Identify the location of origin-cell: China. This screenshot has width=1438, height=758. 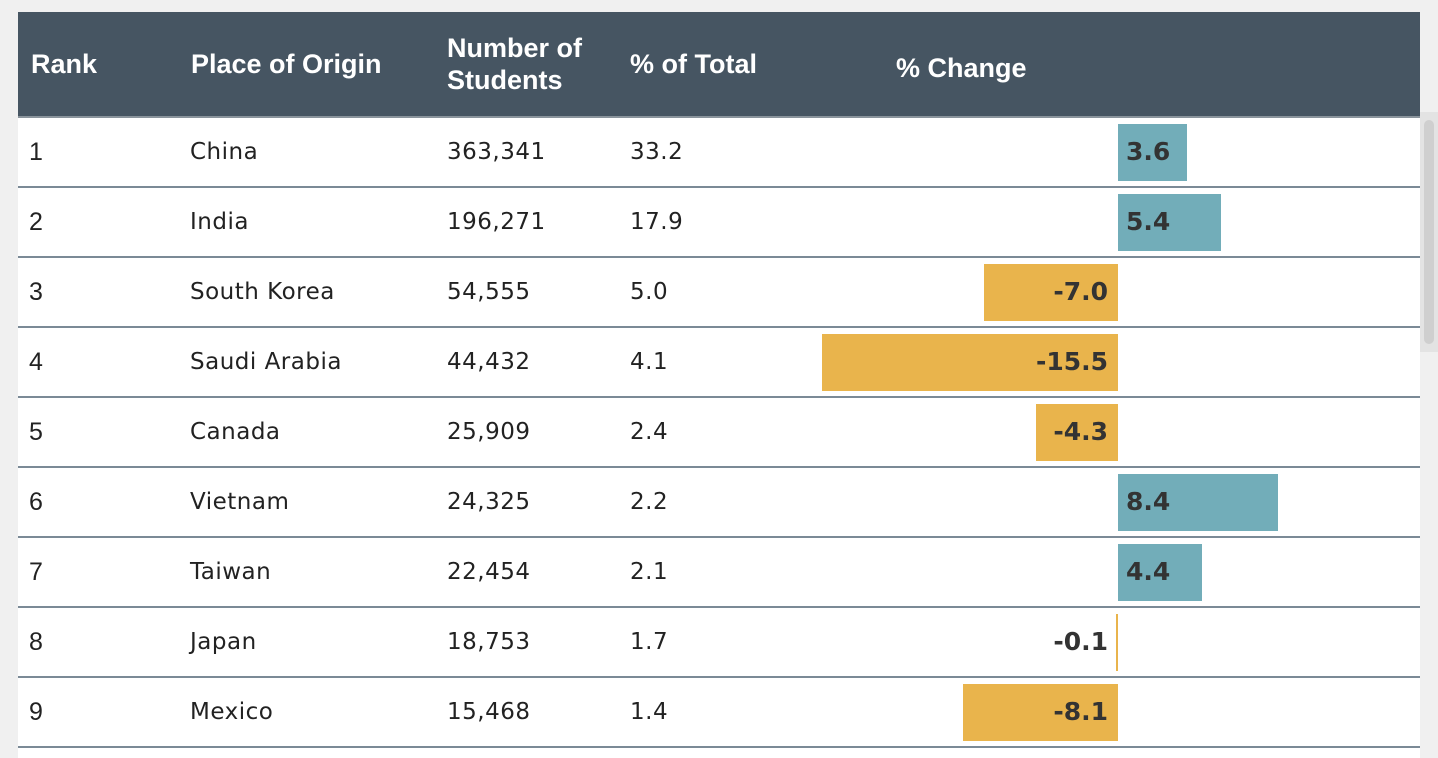
(224, 152).